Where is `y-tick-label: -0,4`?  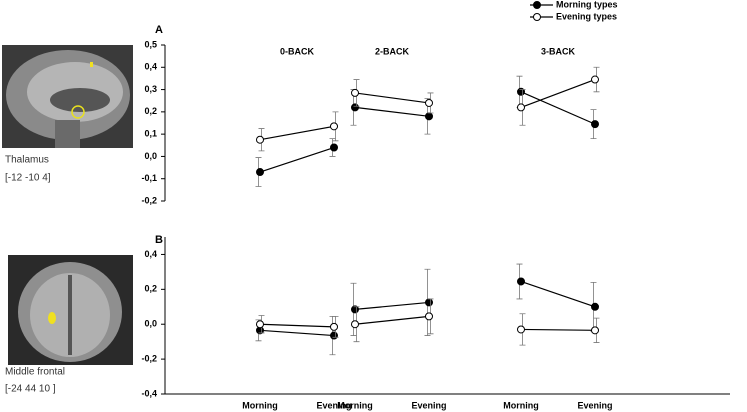
y-tick-label: -0,4 is located at coordinates (149, 393).